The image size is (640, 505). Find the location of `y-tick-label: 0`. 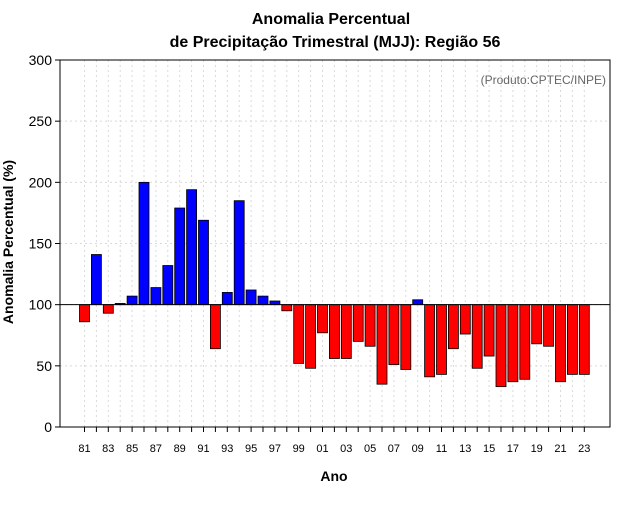

y-tick-label: 0 is located at coordinates (48, 427).